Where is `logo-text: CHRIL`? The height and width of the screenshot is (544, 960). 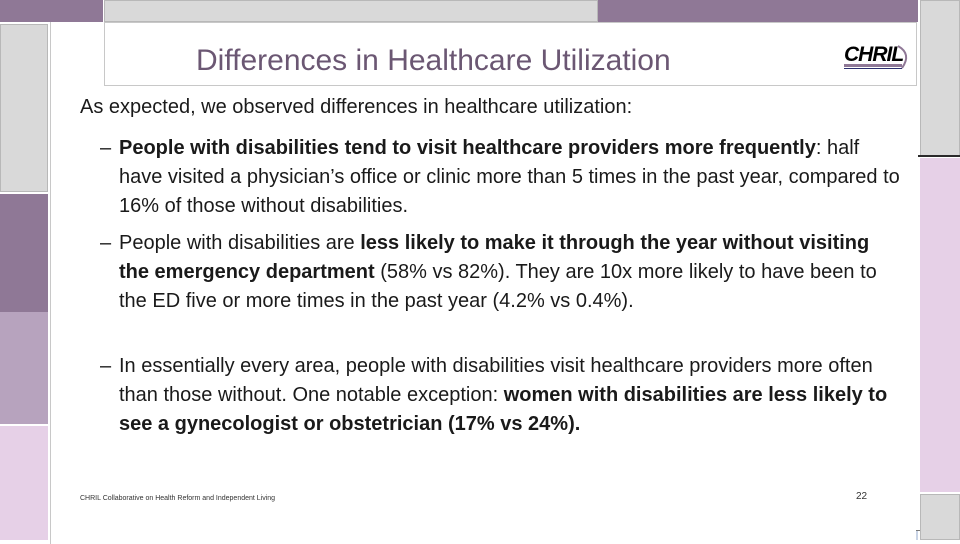 logo-text: CHRIL is located at coordinates (873, 54).